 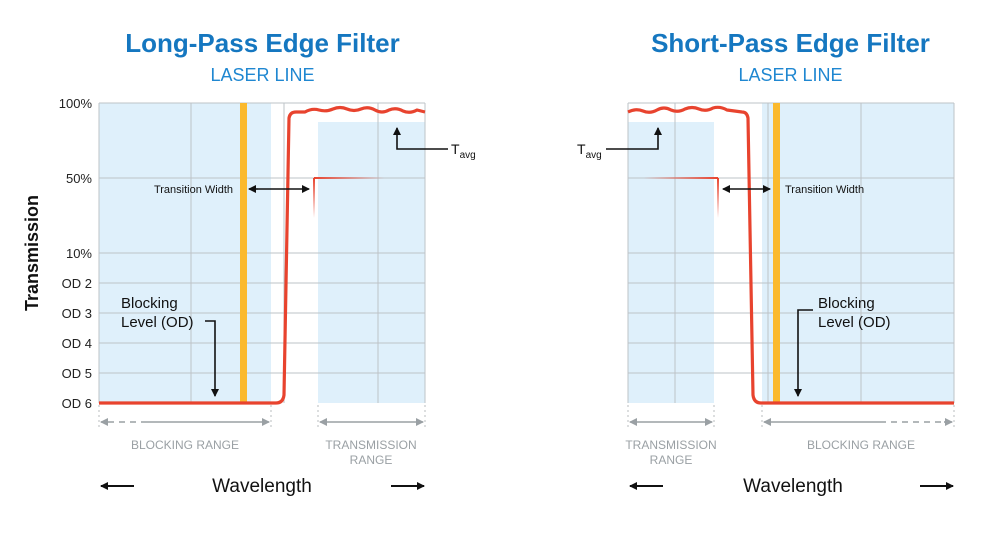 What do you see at coordinates (212, 358) in the screenshot?
I see `long-pass-blocking-level-arrow` at bounding box center [212, 358].